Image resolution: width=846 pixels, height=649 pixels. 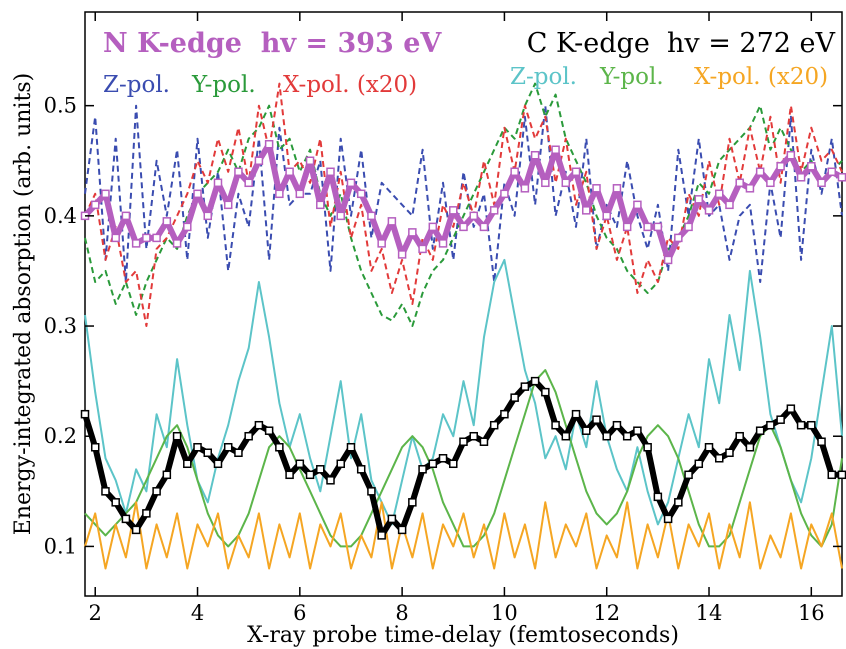 What do you see at coordinates (631, 77) in the screenshot?
I see `legend-c-y-pol: Y-pol.` at bounding box center [631, 77].